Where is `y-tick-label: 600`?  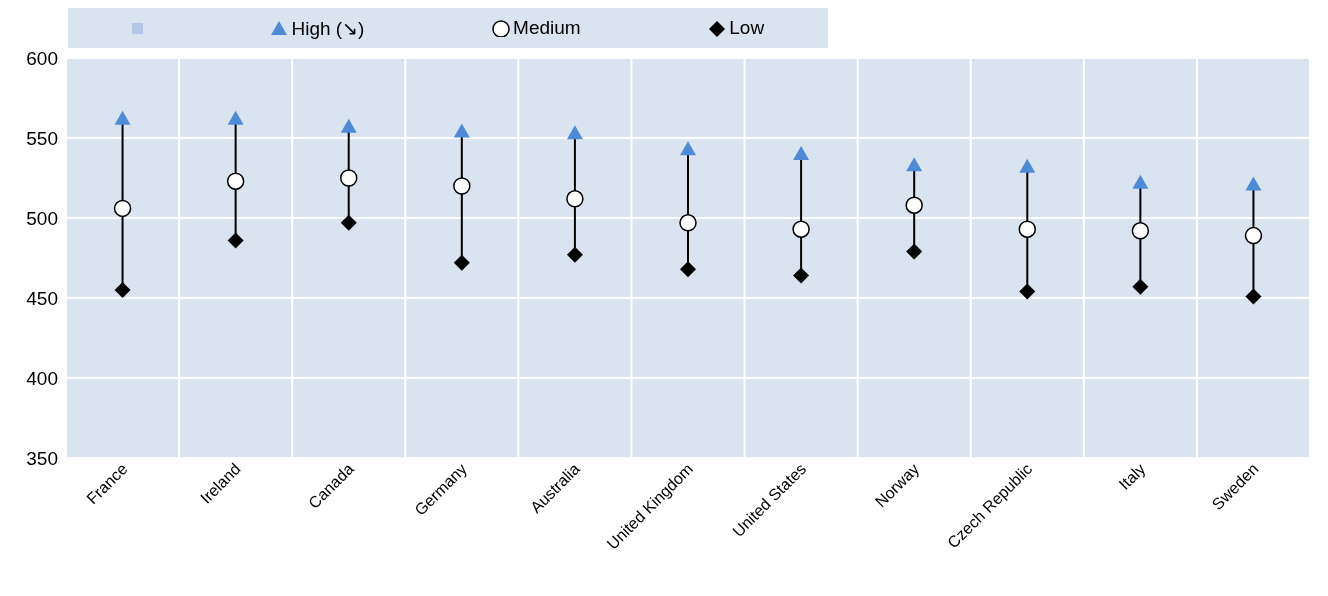 y-tick-label: 600 is located at coordinates (42, 58).